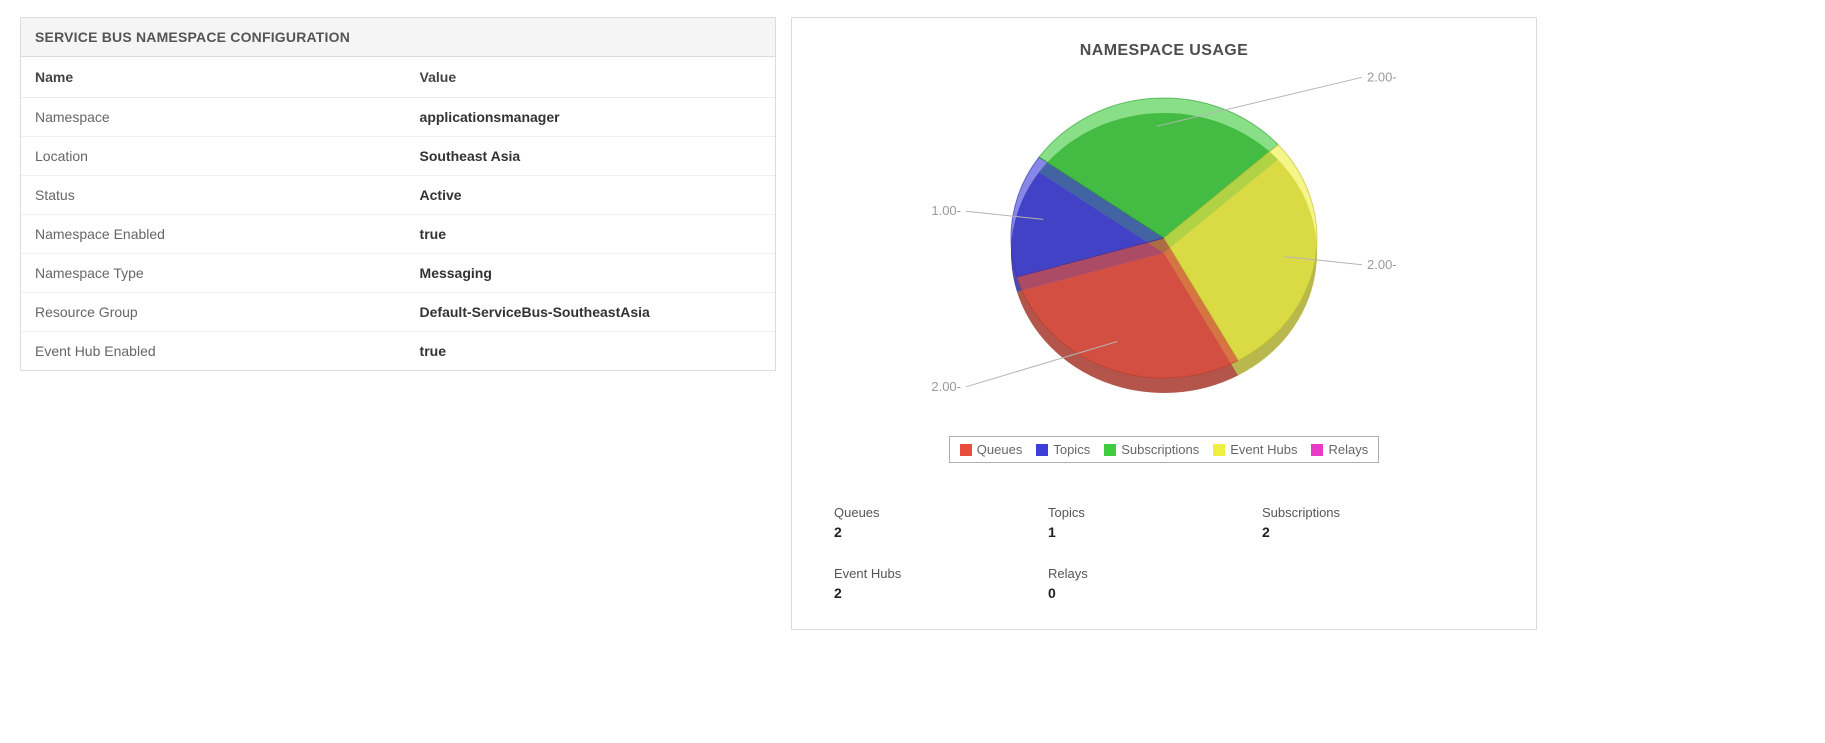 This screenshot has height=743, width=1825. I want to click on namespace-usage-pie-chart: 2.00- 1.00- 2.00- 2.00-, so click(1164, 231).